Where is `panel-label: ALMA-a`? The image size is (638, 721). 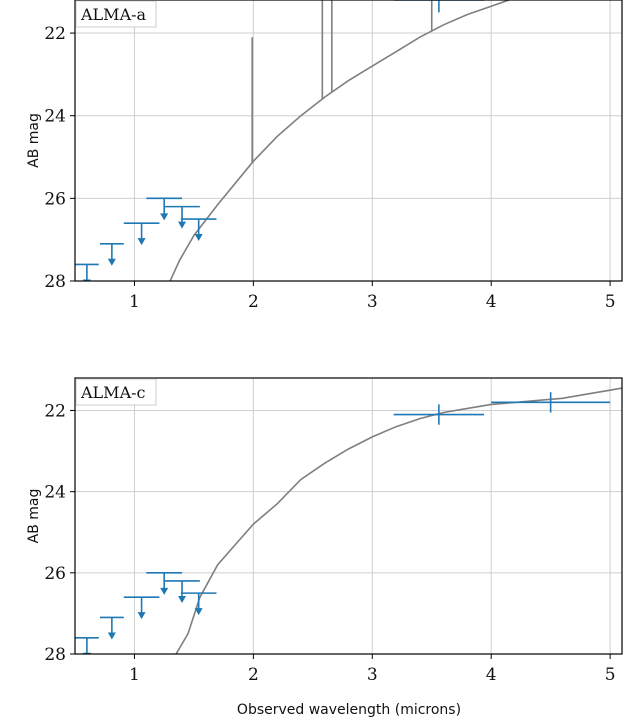
panel-label: ALMA-a is located at coordinates (113, 14).